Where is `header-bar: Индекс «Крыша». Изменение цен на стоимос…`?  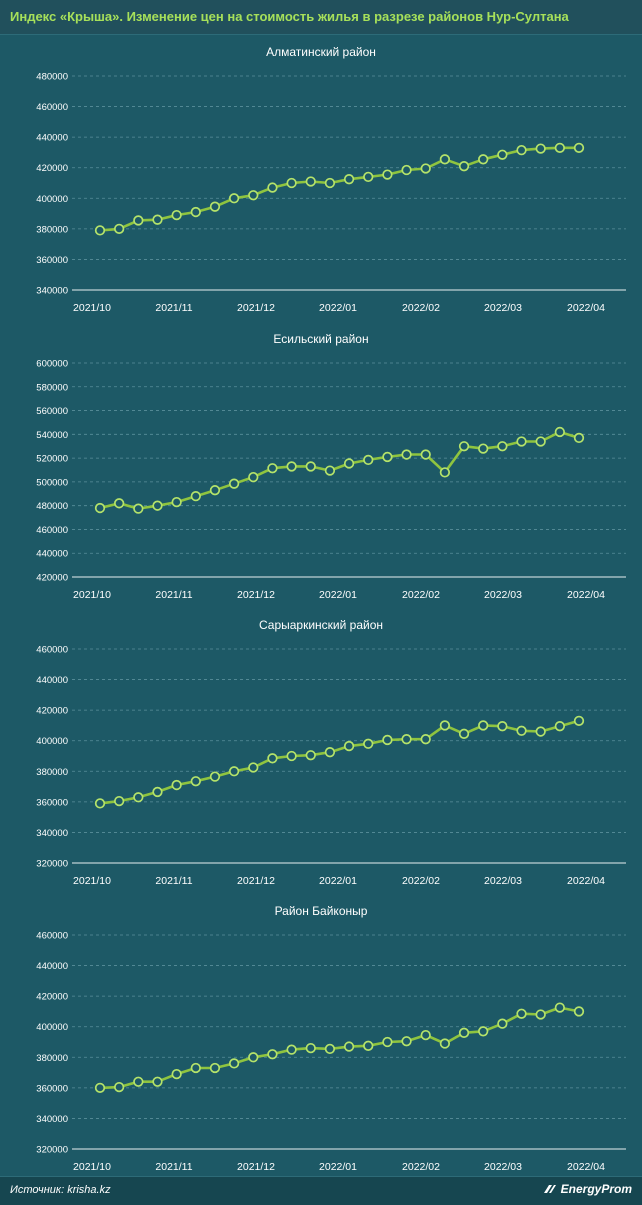 header-bar: Индекс «Крыша». Изменение цен на стоимос… is located at coordinates (321, 17).